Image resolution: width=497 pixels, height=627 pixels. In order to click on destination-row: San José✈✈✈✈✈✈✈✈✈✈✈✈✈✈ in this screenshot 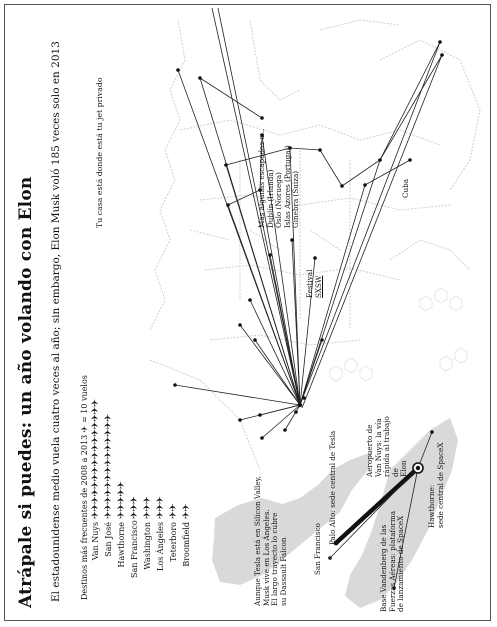, I will do `click(108, 496)`.